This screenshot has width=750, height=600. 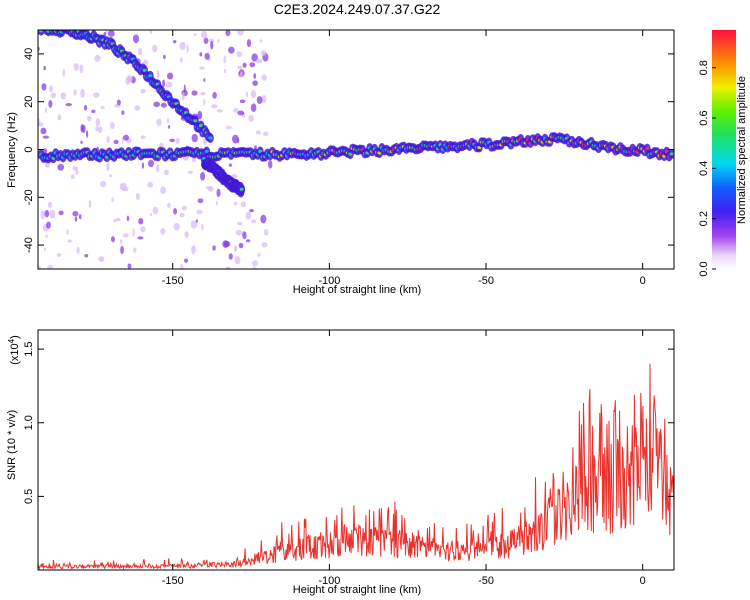 I want to click on spectrogram-y-tick-label: -20, so click(x=29, y=197).